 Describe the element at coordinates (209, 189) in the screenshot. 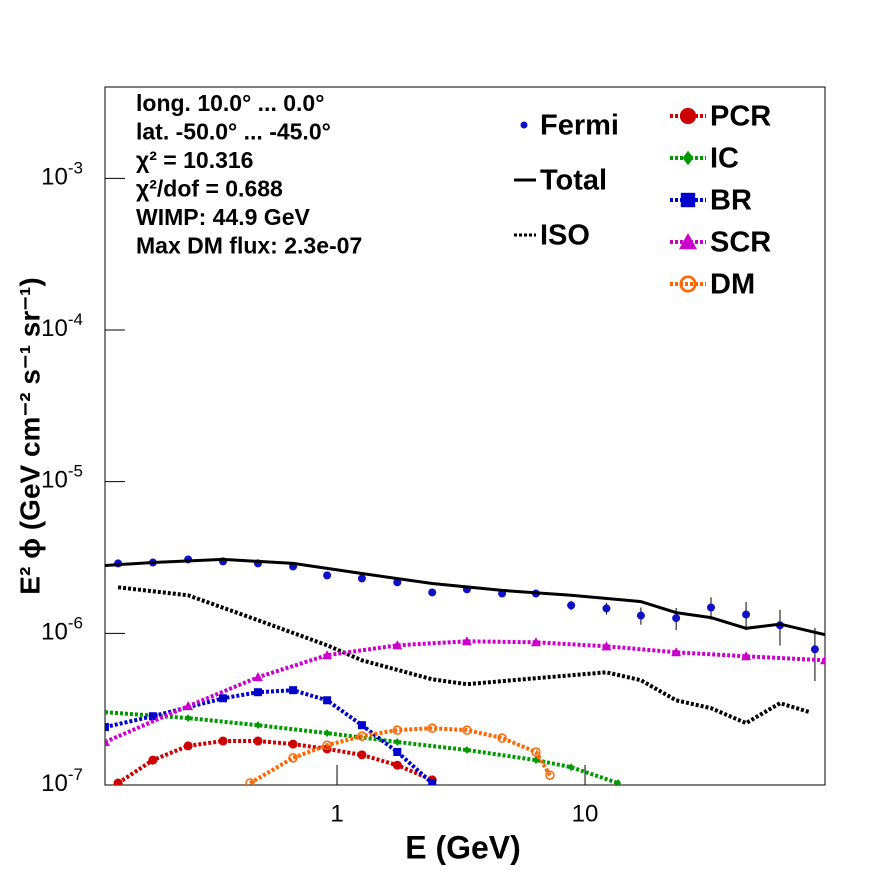

I see `annotation: χ²/dof = 0.688` at that location.